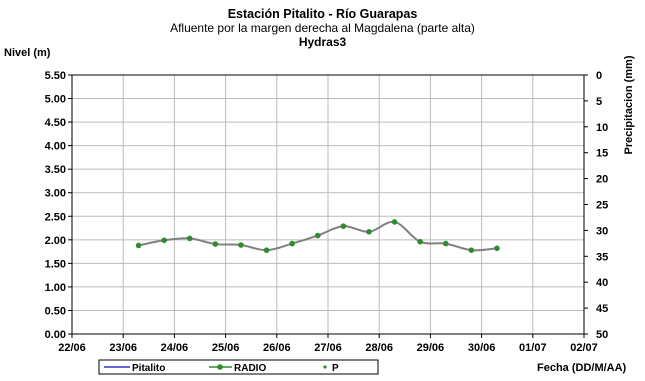 The height and width of the screenshot is (381, 645). I want to click on y2-tick-label: 45, so click(602, 309).